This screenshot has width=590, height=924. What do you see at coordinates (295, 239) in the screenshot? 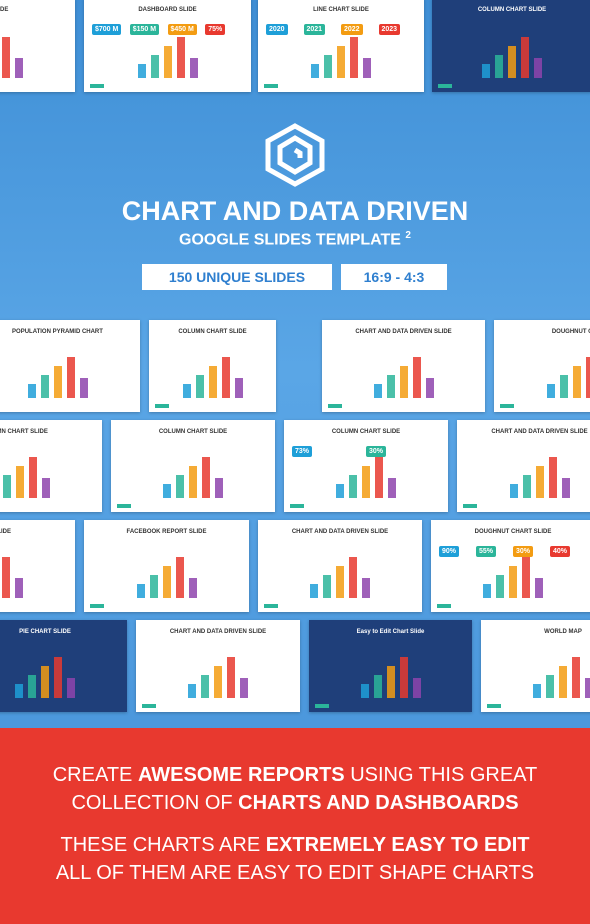
I see `hero-subtitle: GOOGLE SLIDES TEMPLATE 2` at bounding box center [295, 239].